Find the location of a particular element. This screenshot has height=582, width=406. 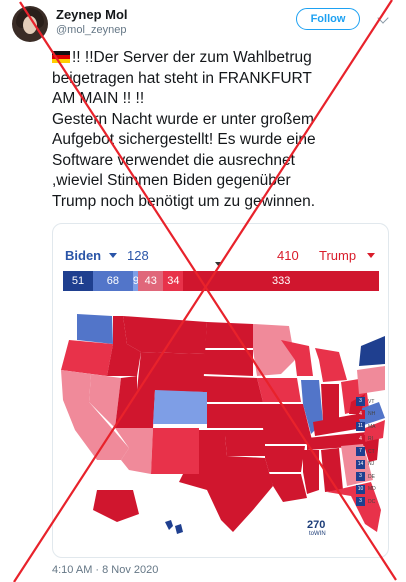

legend-row: 10 MD is located at coordinates (372, 489).